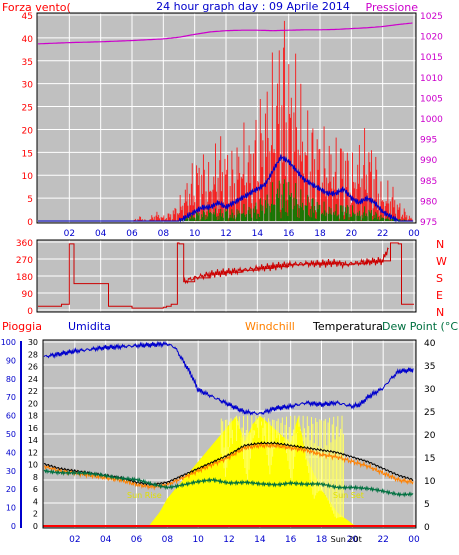  Describe the element at coordinates (11, 471) in the screenshot. I see `humidity-y-tick-label: 30` at that location.